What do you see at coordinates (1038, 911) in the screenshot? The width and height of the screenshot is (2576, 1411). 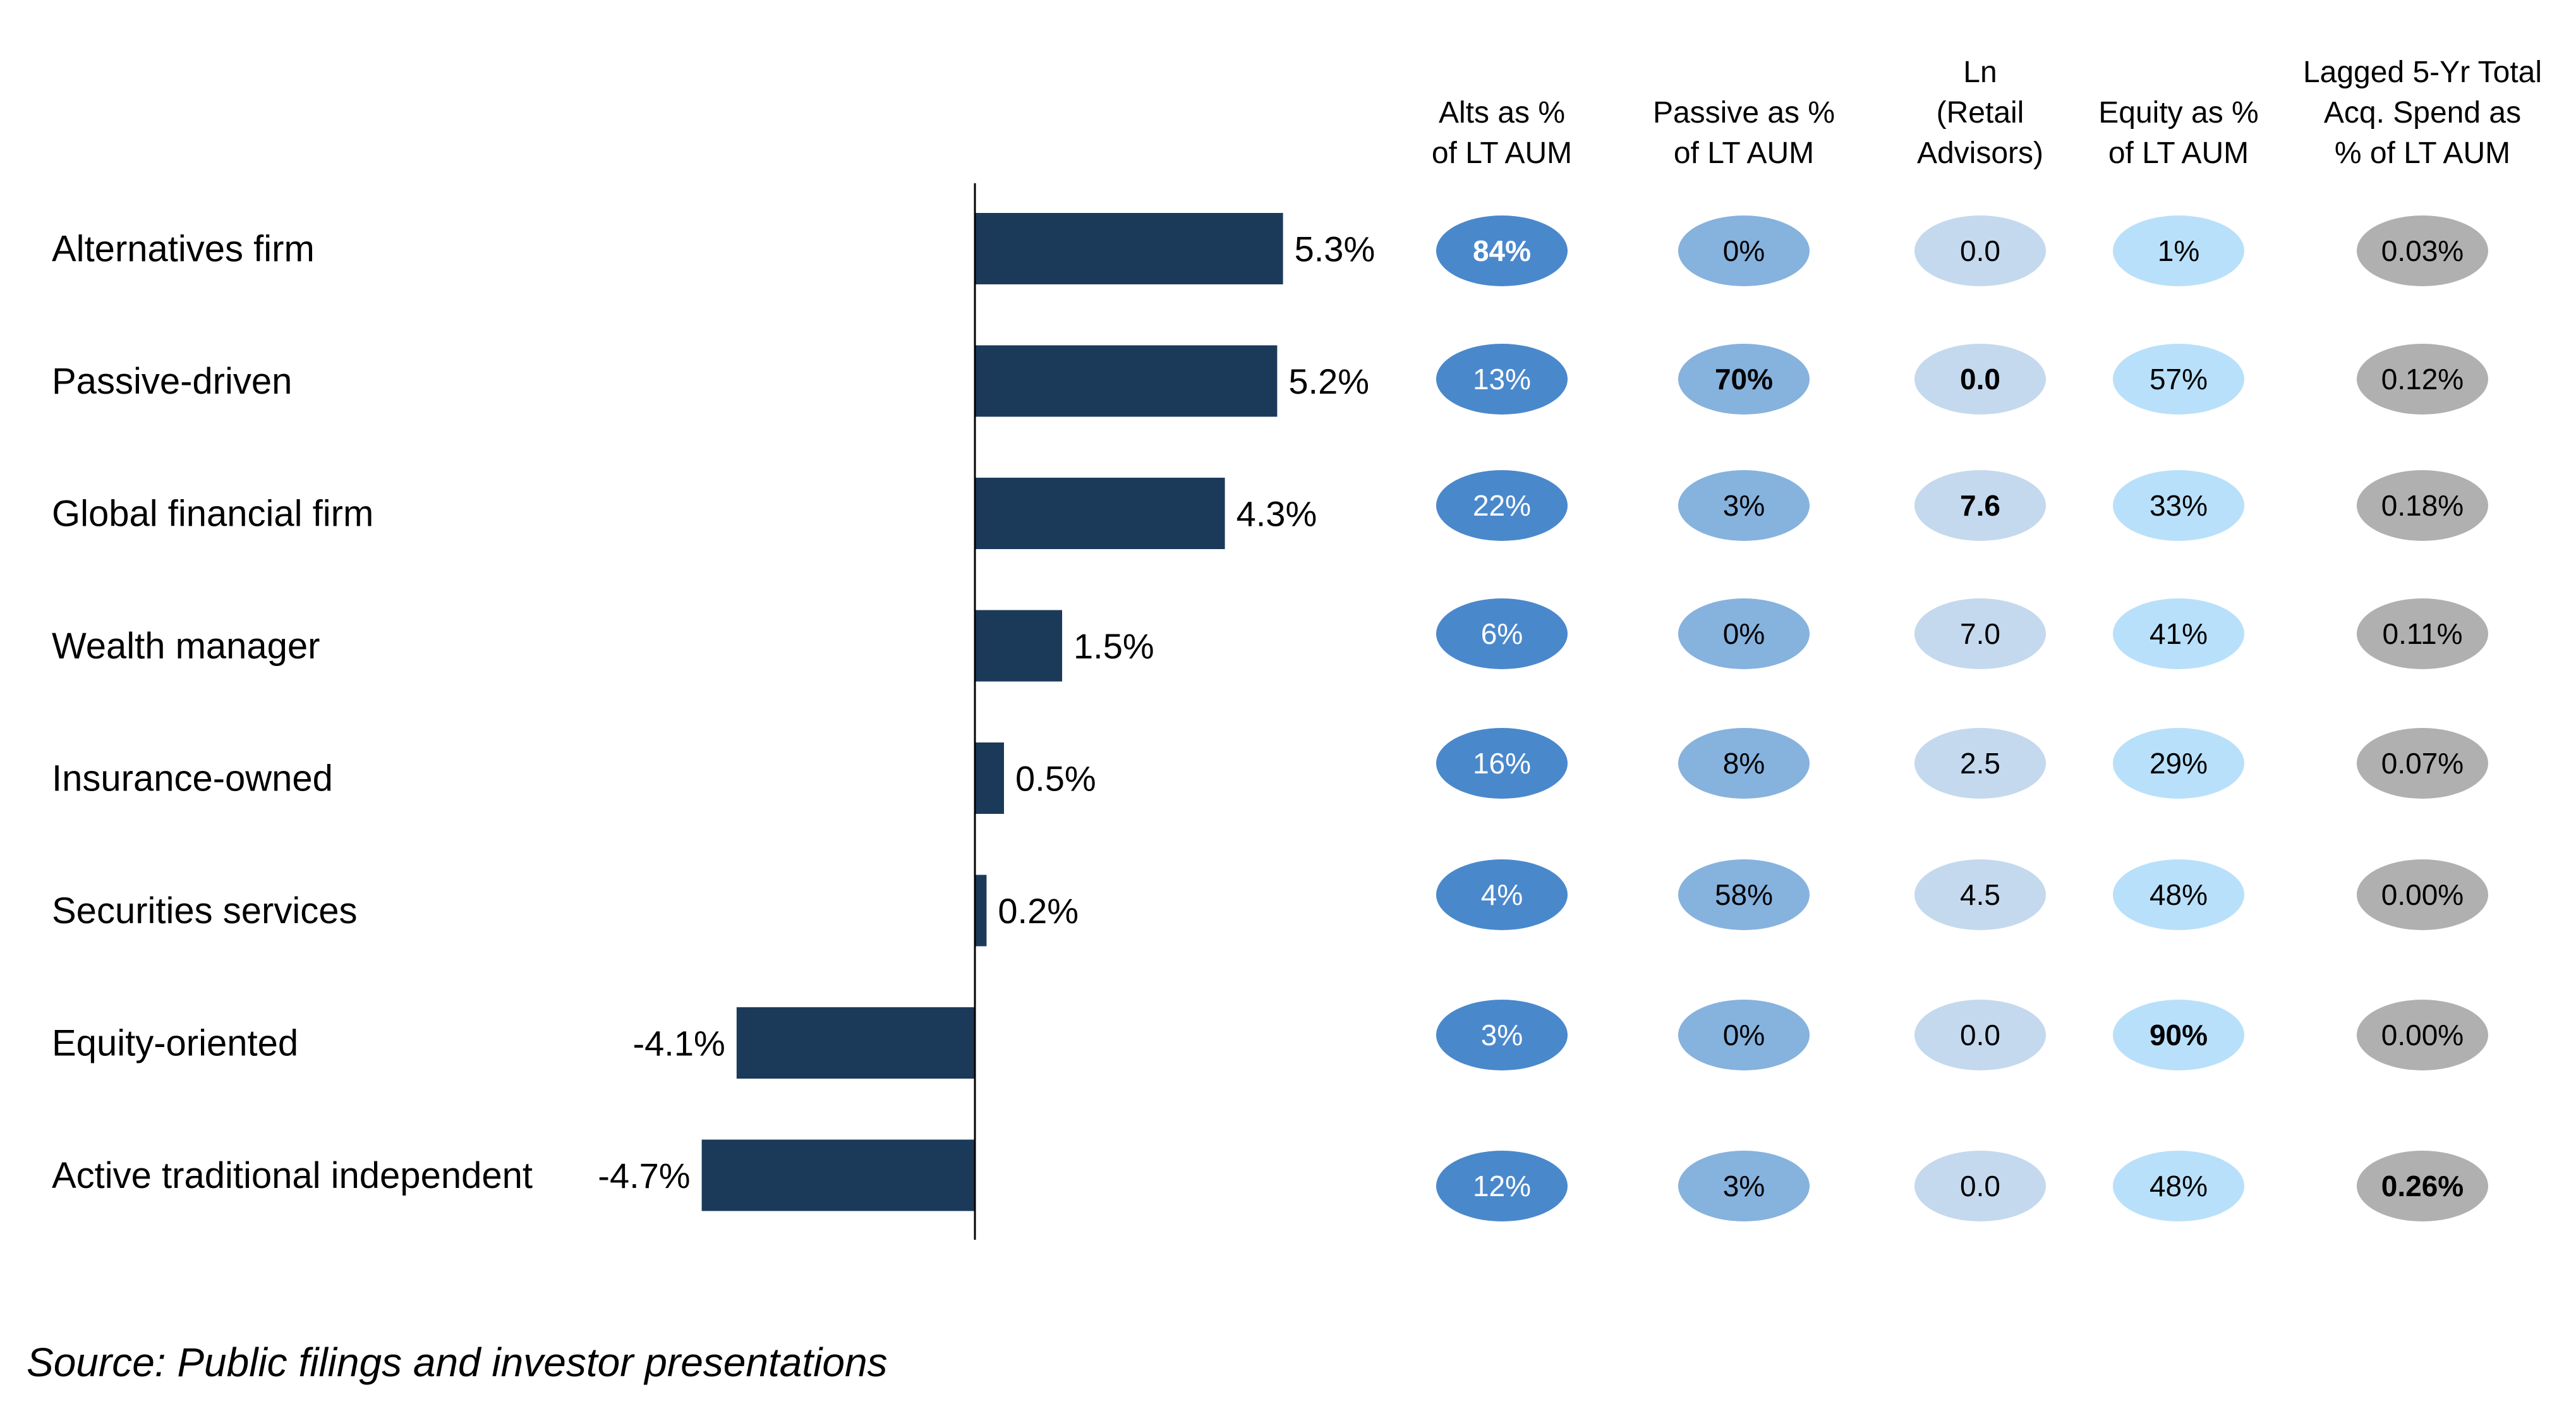 I see `data-label: 0.2%` at bounding box center [1038, 911].